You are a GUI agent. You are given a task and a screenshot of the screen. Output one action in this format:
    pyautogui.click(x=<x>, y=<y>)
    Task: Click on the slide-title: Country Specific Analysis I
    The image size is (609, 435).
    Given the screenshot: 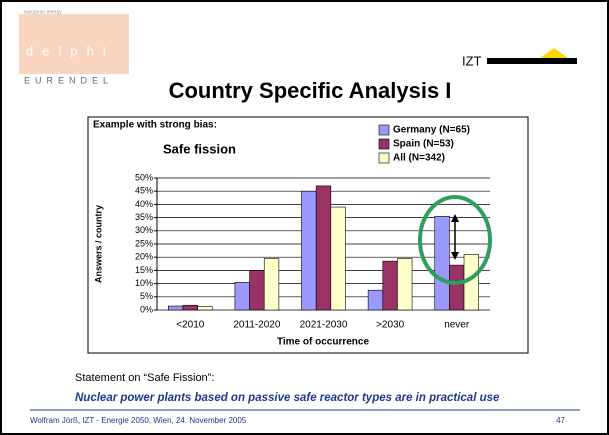 What is the action you would take?
    pyautogui.click(x=310, y=90)
    